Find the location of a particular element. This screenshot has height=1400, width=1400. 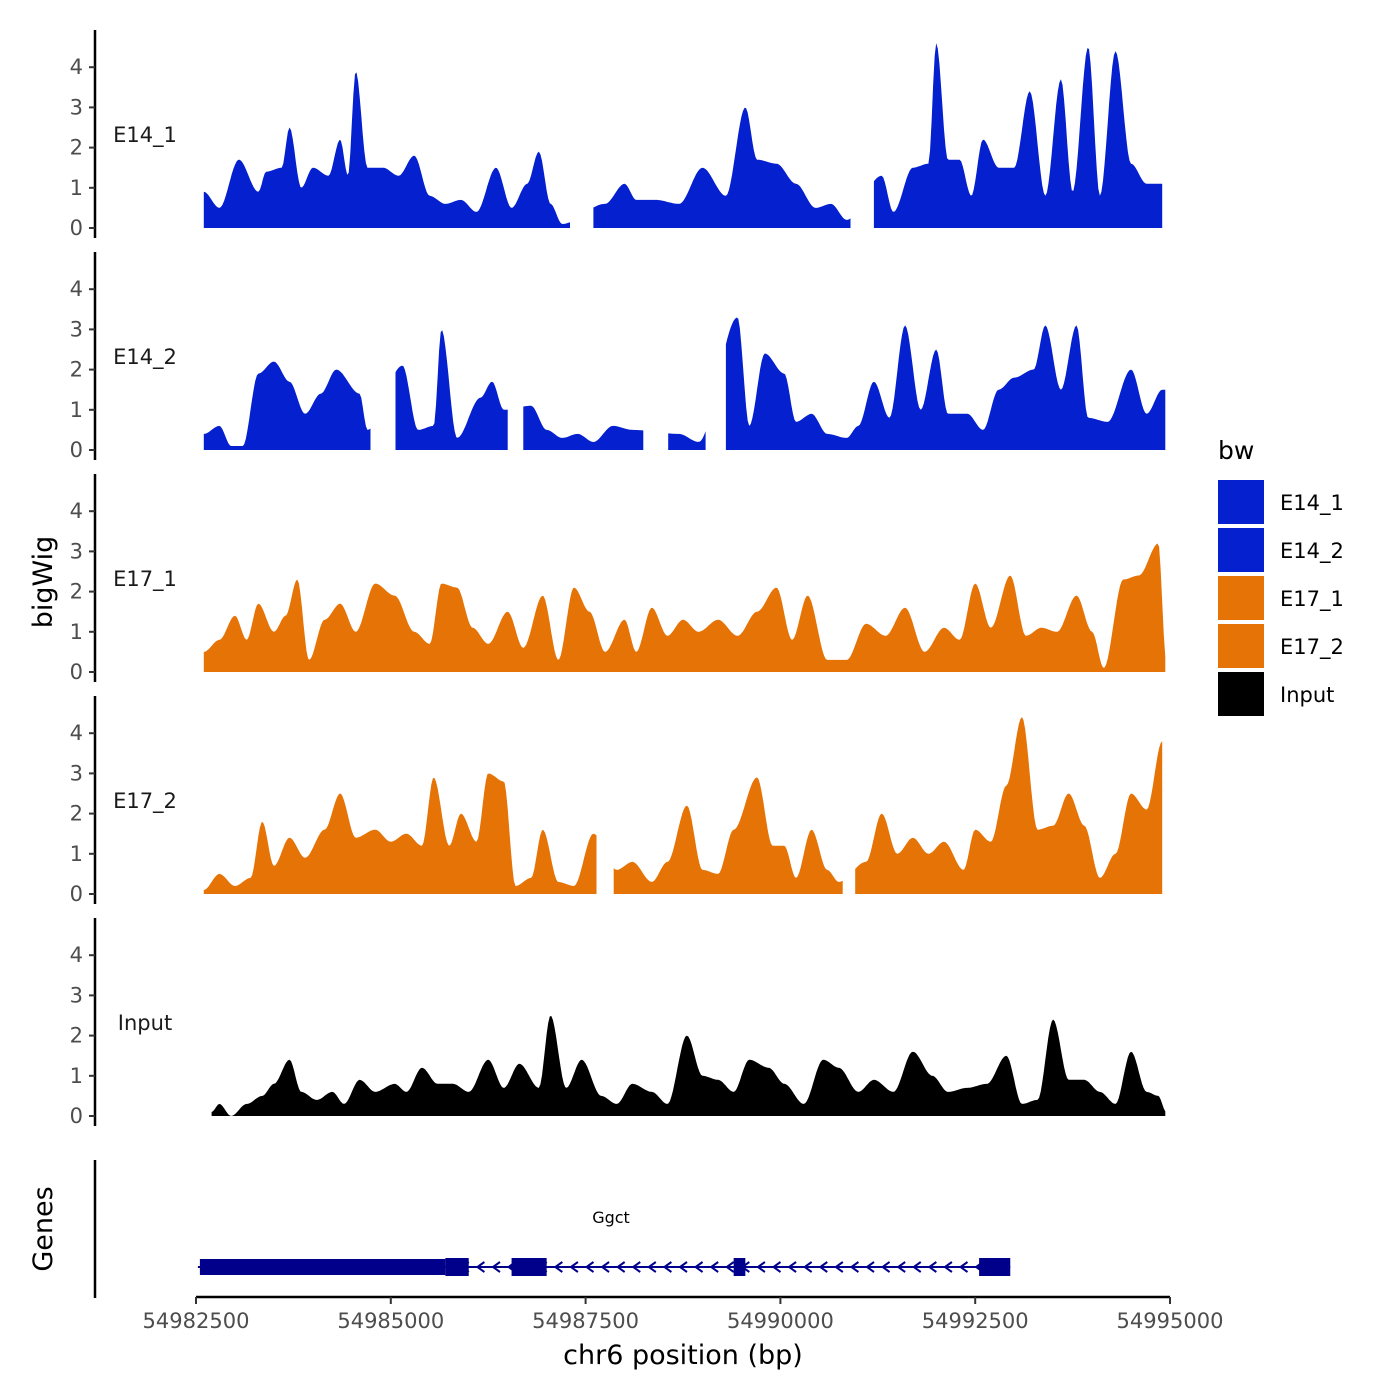

legend-key-input is located at coordinates (1241, 694).